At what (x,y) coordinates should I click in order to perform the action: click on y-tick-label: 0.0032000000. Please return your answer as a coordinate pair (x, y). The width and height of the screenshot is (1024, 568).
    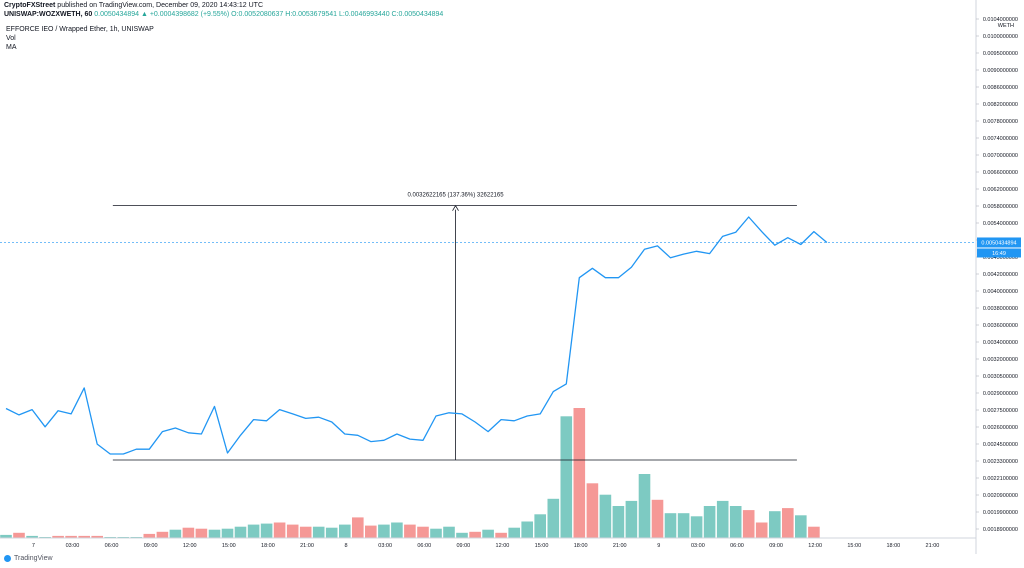
    Looking at the image, I should click on (1000, 360).